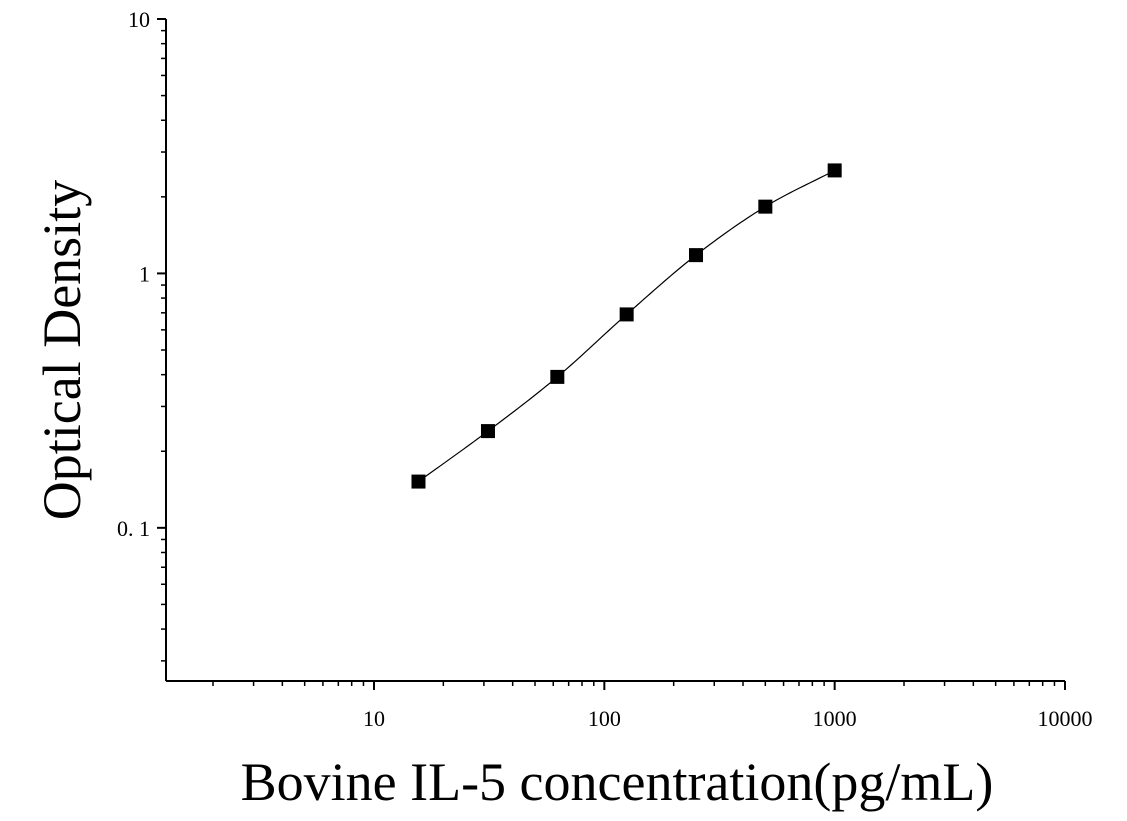  I want to click on y-axis-title: Optical Density, so click(62, 350).